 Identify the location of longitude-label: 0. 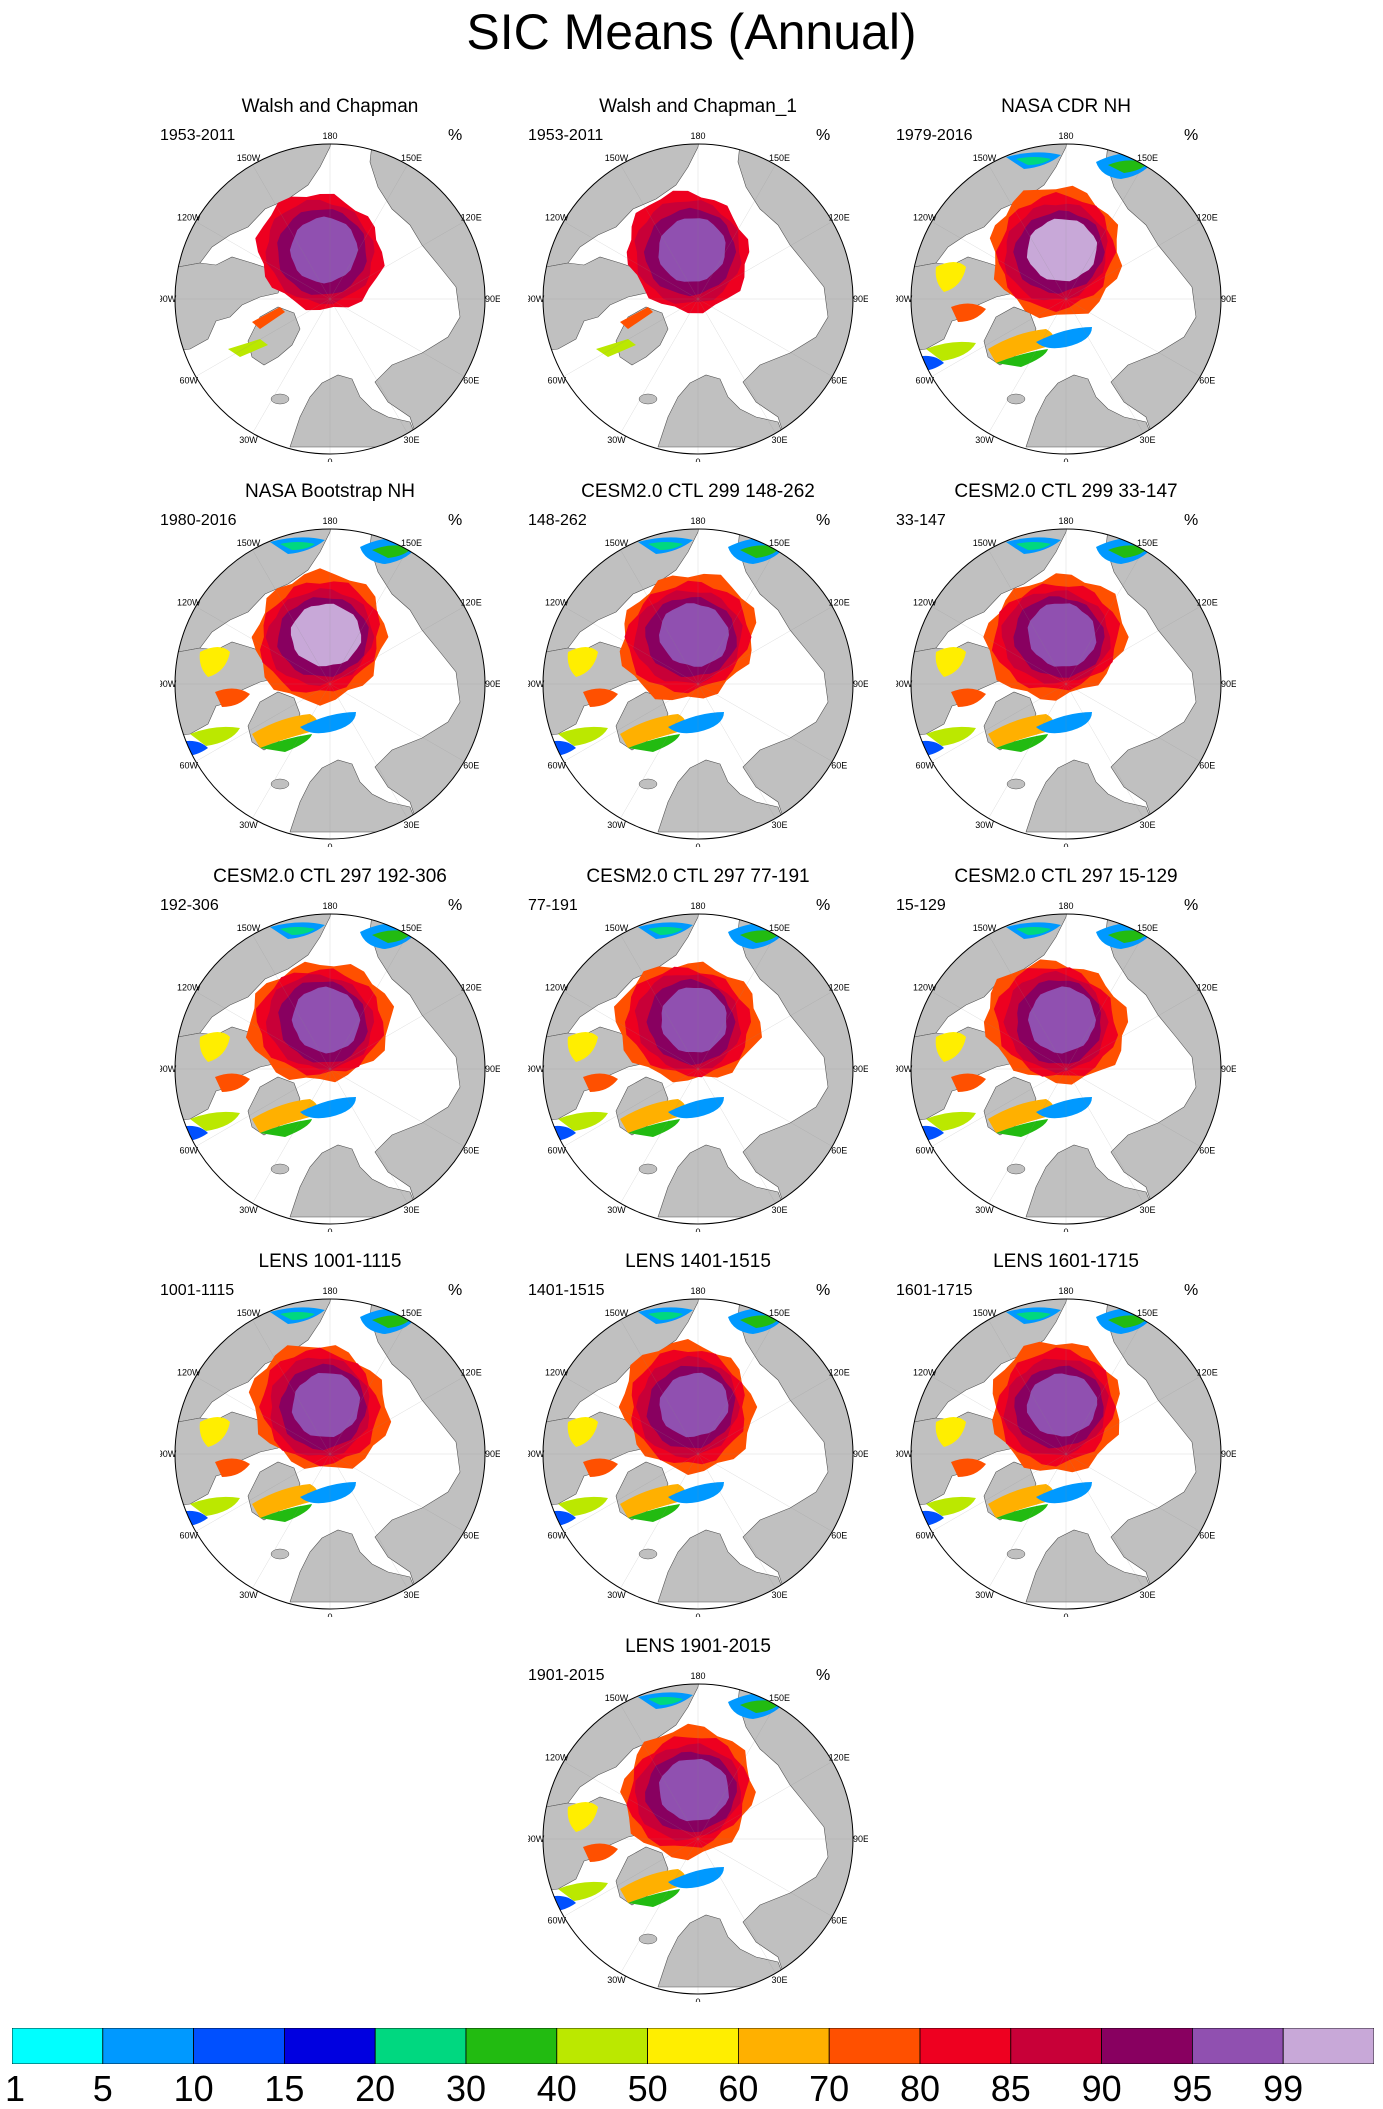
(1065, 1614).